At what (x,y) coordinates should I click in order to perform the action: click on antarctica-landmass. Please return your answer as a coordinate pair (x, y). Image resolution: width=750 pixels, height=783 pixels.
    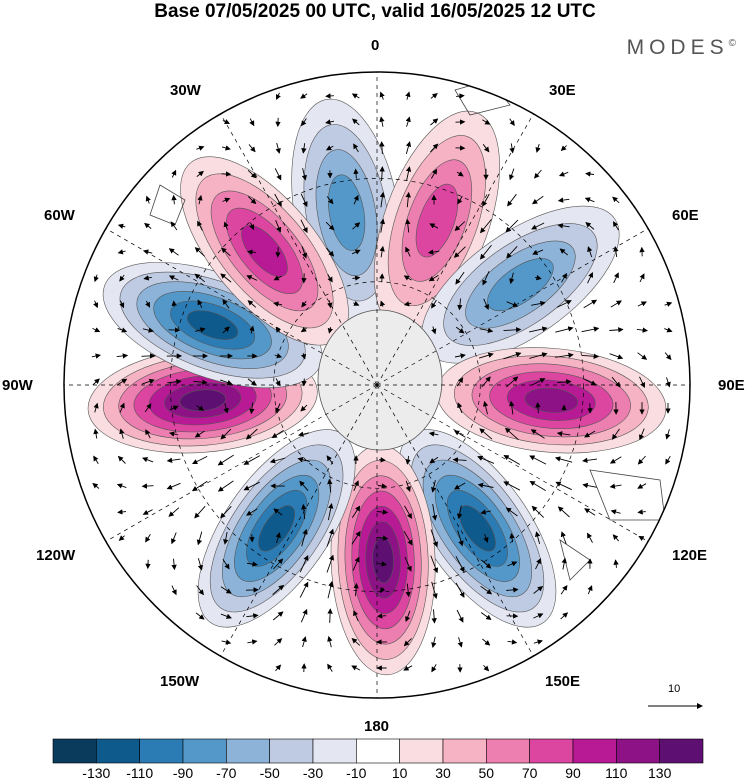
    Looking at the image, I should click on (380, 380).